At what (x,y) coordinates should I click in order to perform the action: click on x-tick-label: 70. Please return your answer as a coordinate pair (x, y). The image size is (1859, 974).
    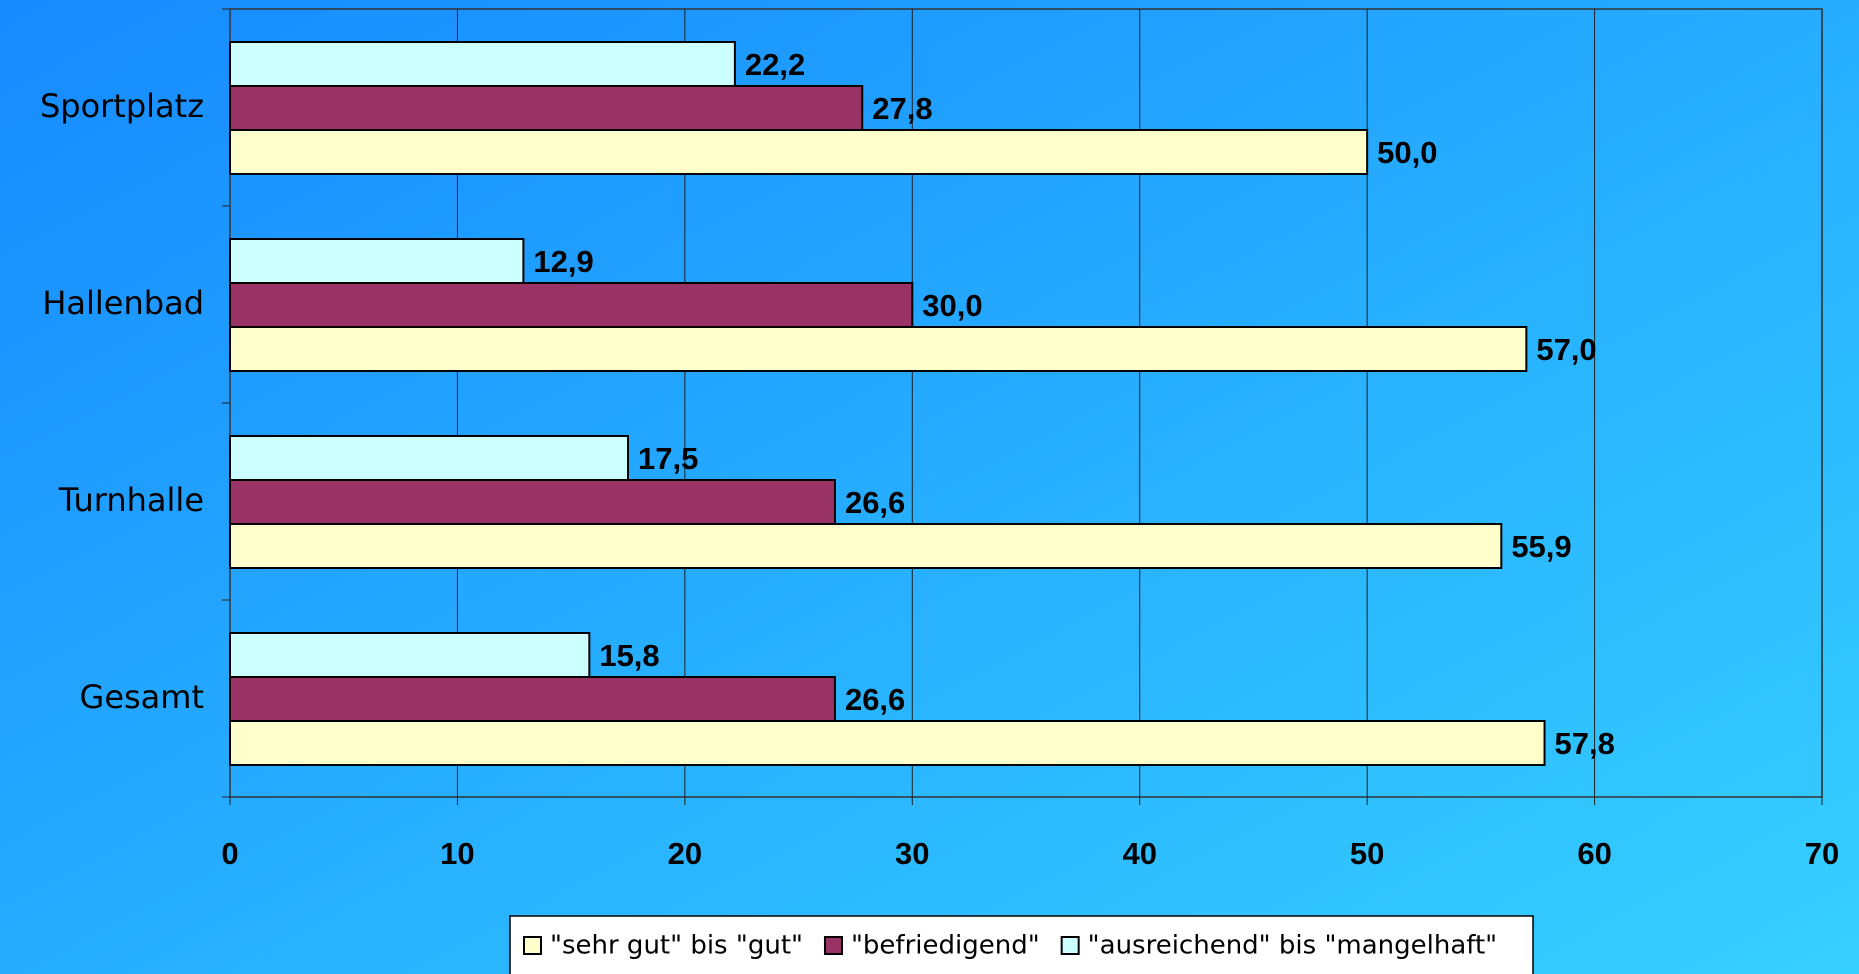
    Looking at the image, I should click on (1822, 853).